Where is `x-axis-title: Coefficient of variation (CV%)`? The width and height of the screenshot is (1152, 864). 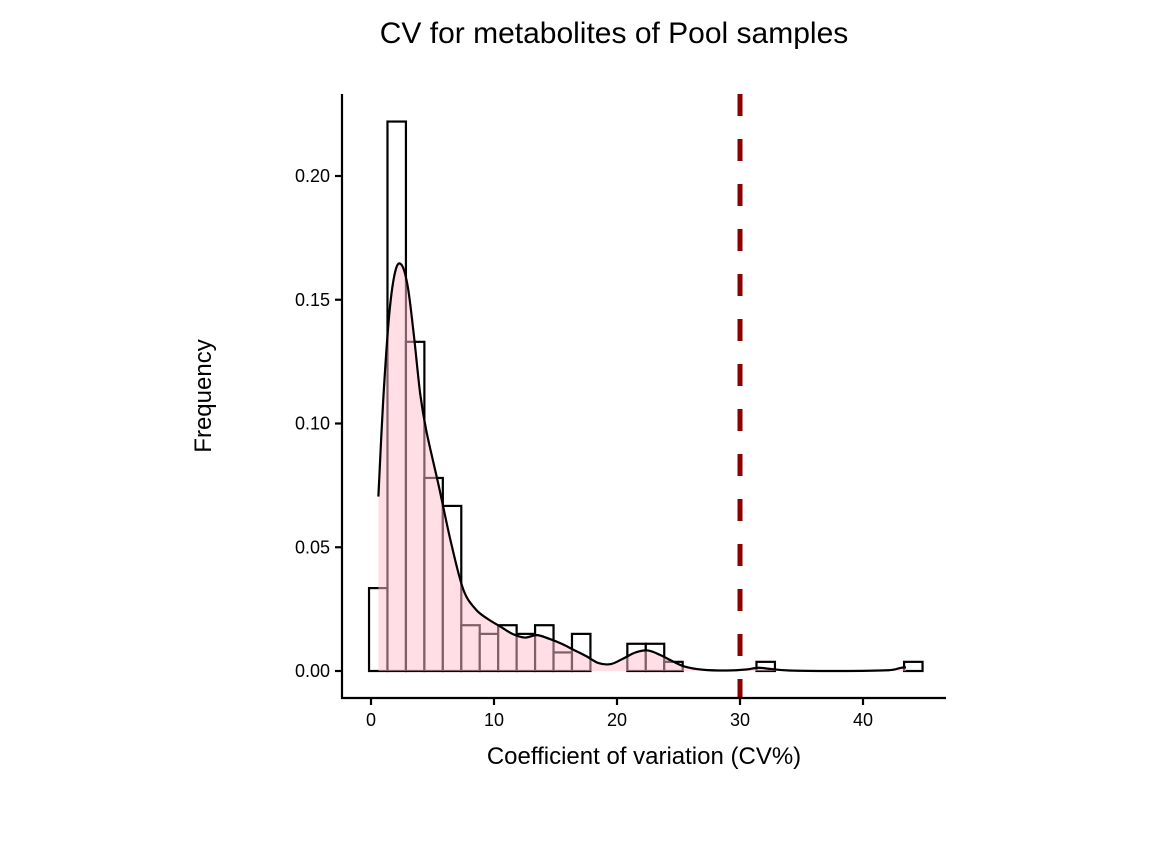 x-axis-title: Coefficient of variation (CV%) is located at coordinates (644, 756).